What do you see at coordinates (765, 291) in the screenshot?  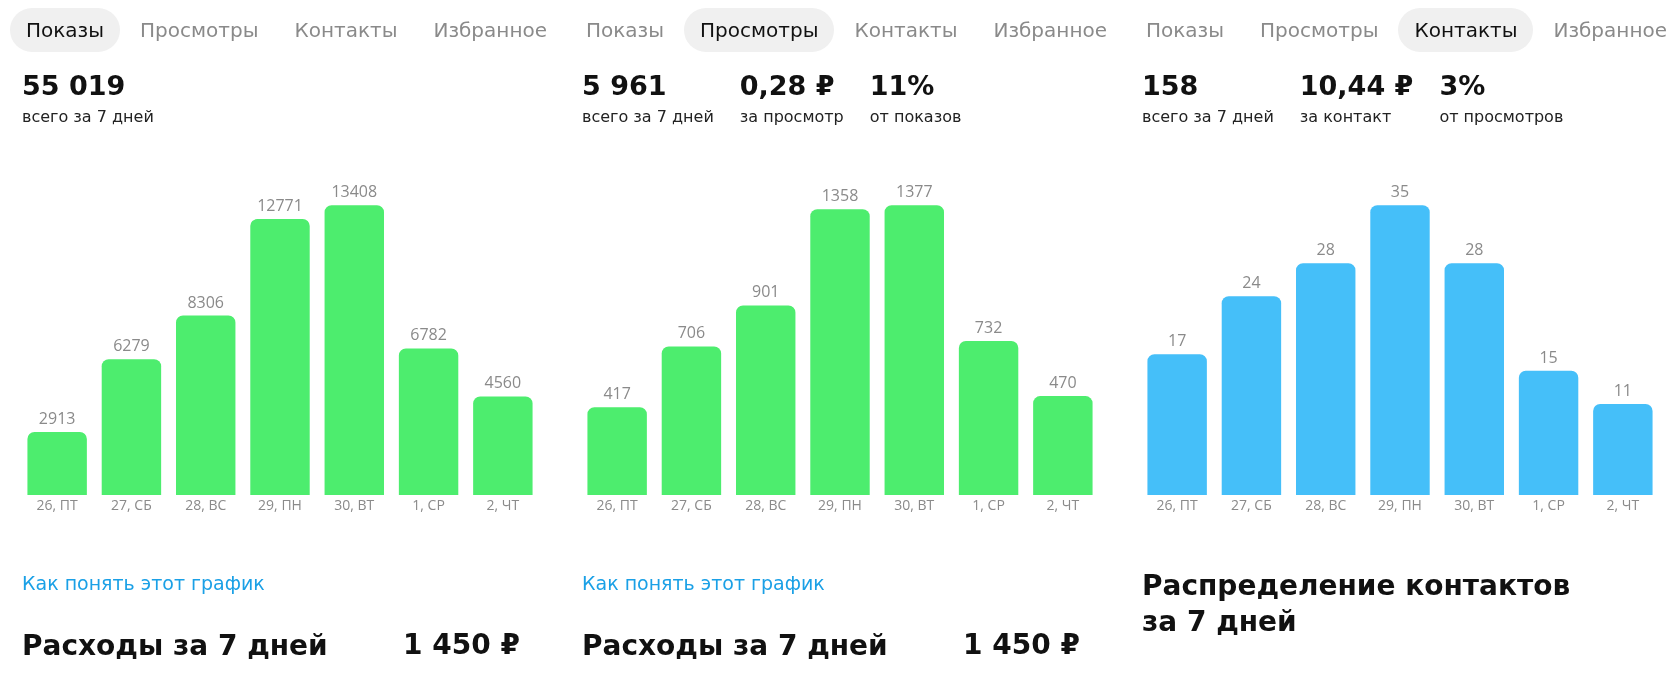 I see `data-label: 901` at bounding box center [765, 291].